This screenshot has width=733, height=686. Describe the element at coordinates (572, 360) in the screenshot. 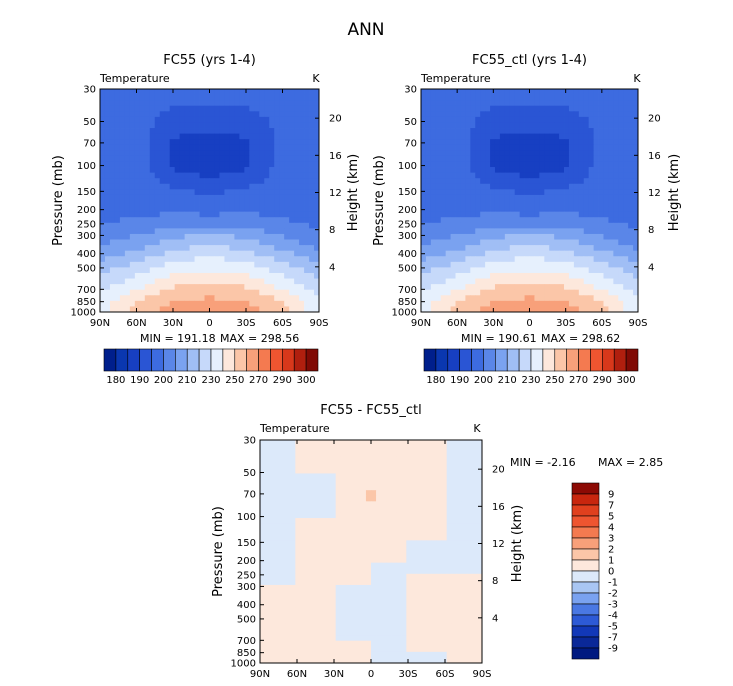

I see `colorbar-swatch` at that location.